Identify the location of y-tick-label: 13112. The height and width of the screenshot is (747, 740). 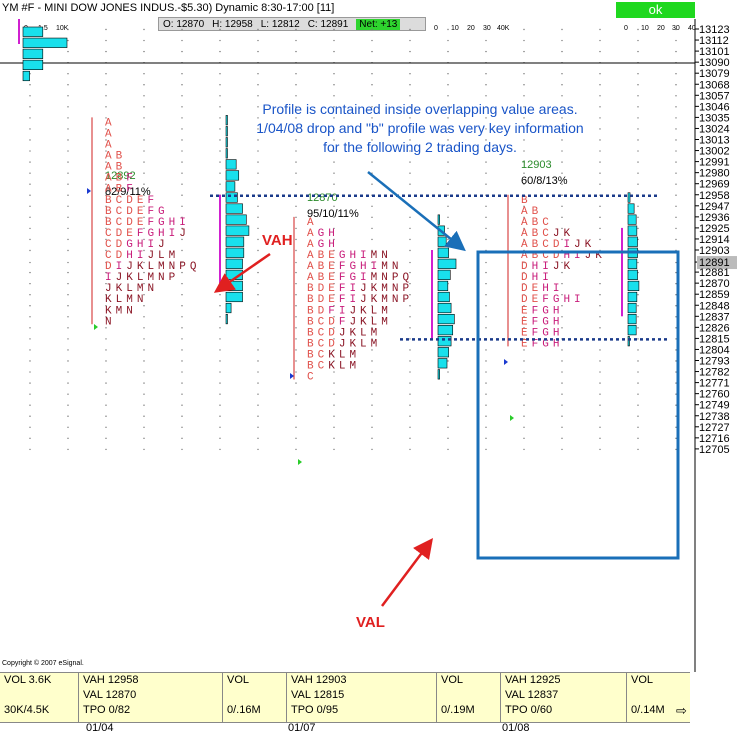
(714, 41).